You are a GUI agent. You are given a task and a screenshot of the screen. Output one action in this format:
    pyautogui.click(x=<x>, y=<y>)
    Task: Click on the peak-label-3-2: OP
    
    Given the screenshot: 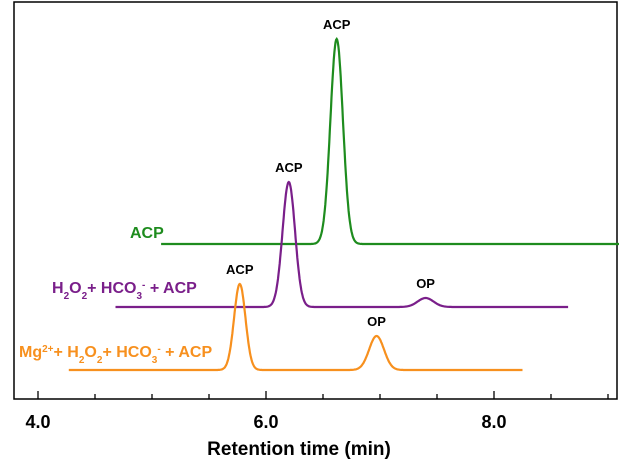 What is the action you would take?
    pyautogui.click(x=376, y=321)
    